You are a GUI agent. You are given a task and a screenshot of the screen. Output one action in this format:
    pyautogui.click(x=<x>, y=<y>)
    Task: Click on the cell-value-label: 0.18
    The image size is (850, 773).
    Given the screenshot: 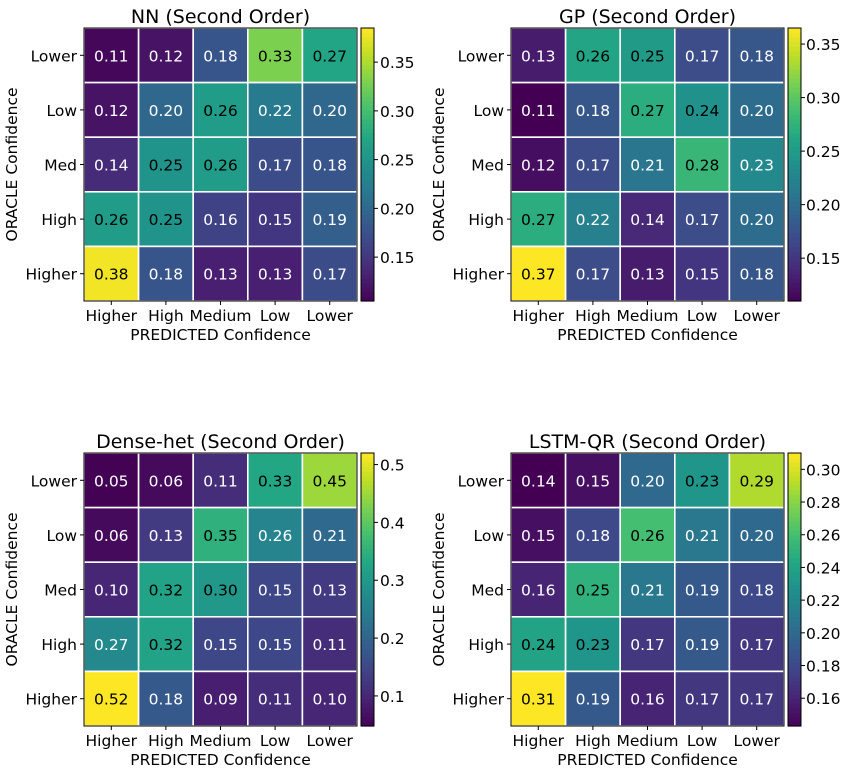 What is the action you would take?
    pyautogui.click(x=593, y=536)
    